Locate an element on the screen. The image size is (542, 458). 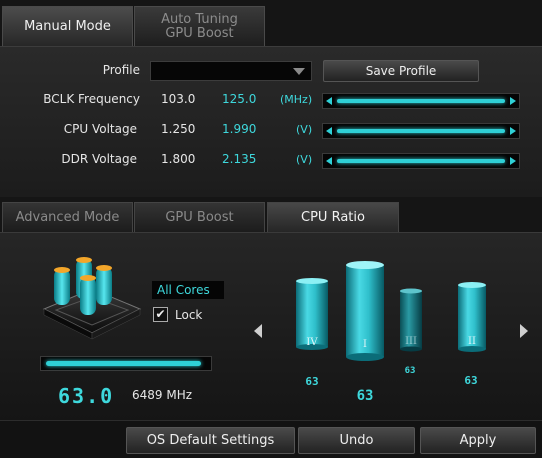
bclk-current: 125.0 is located at coordinates (239, 99).